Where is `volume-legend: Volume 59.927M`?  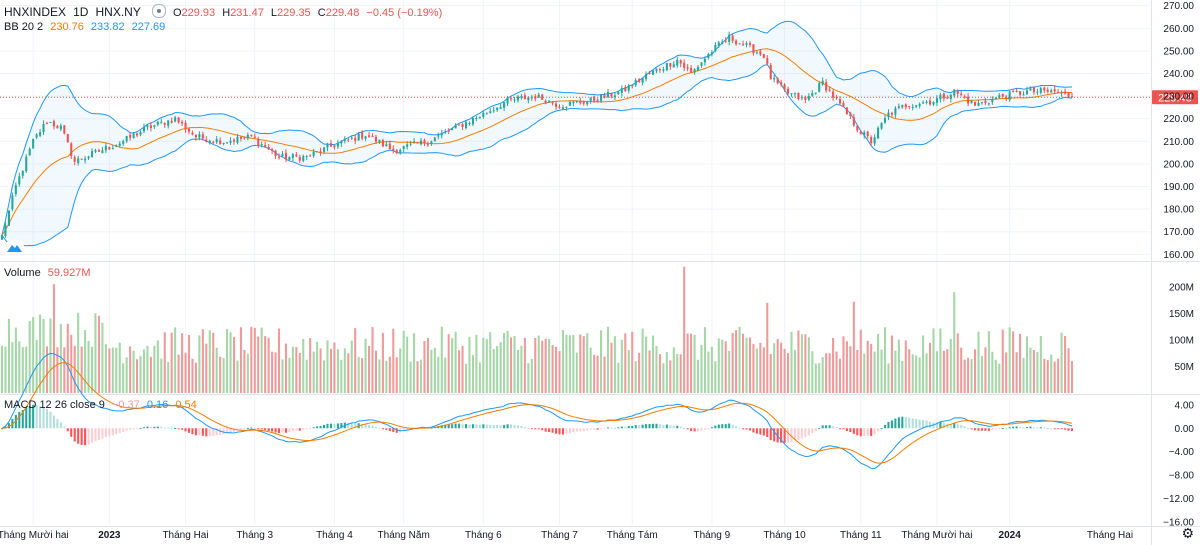
volume-legend: Volume 59.927M is located at coordinates (49, 273).